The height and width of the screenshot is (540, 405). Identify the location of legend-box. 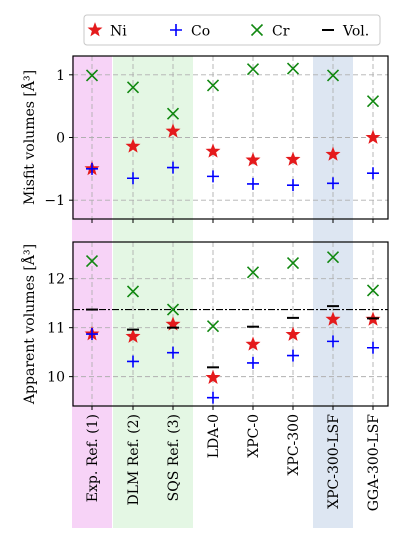
(232, 30).